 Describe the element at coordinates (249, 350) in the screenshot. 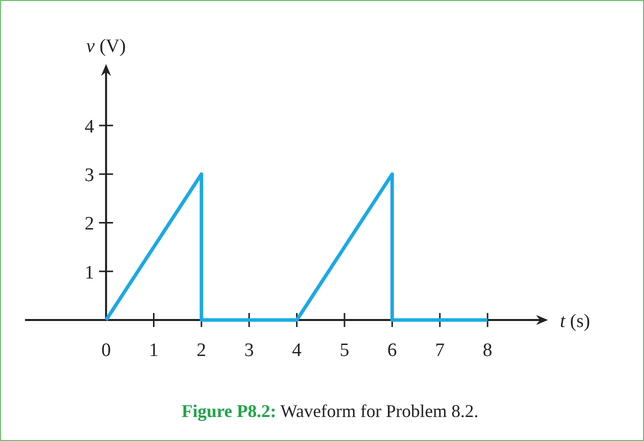

I see `x-tick-label: 3` at that location.